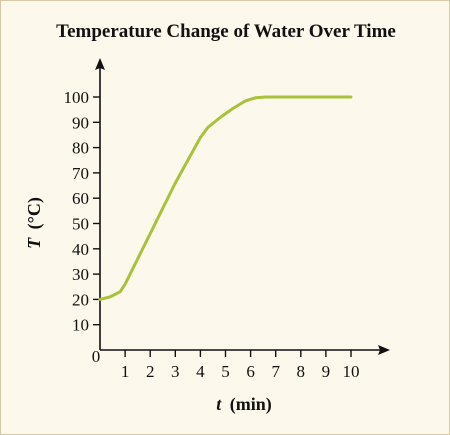 The width and height of the screenshot is (450, 435). I want to click on y-tick-label: 70, so click(80, 173).